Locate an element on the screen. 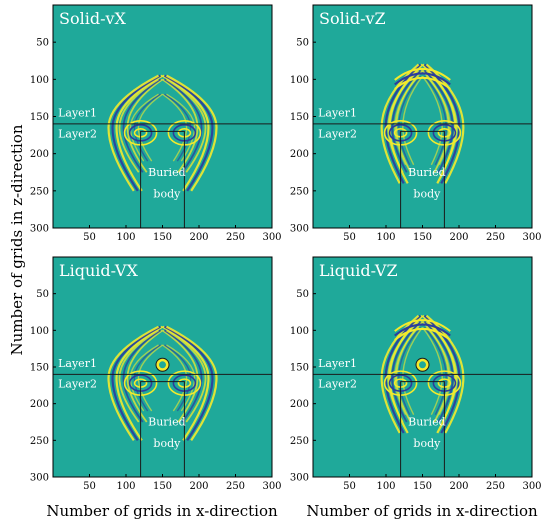 The height and width of the screenshot is (523, 550). panel-title: Liquid-VZ is located at coordinates (358, 270).